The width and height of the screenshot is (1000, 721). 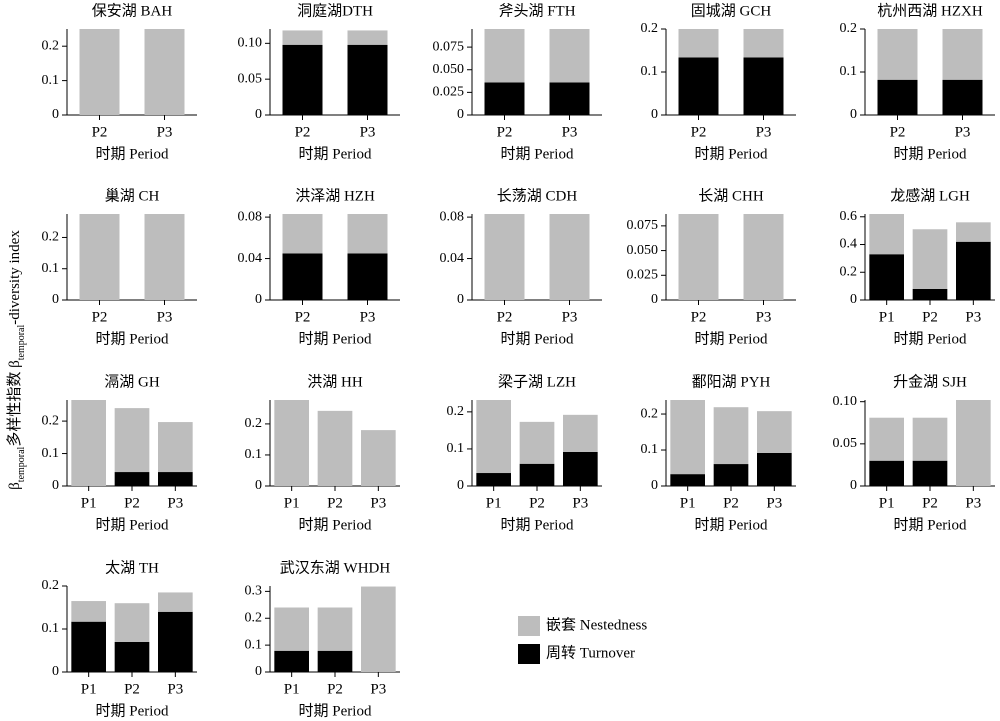 I want to click on y-tick-label: 0.025, so click(x=643, y=275).